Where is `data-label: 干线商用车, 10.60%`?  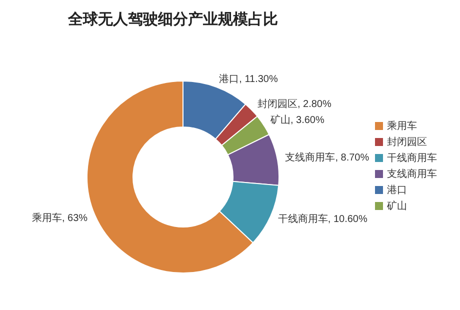
data-label: 干线商用车, 10.60% is located at coordinates (323, 219).